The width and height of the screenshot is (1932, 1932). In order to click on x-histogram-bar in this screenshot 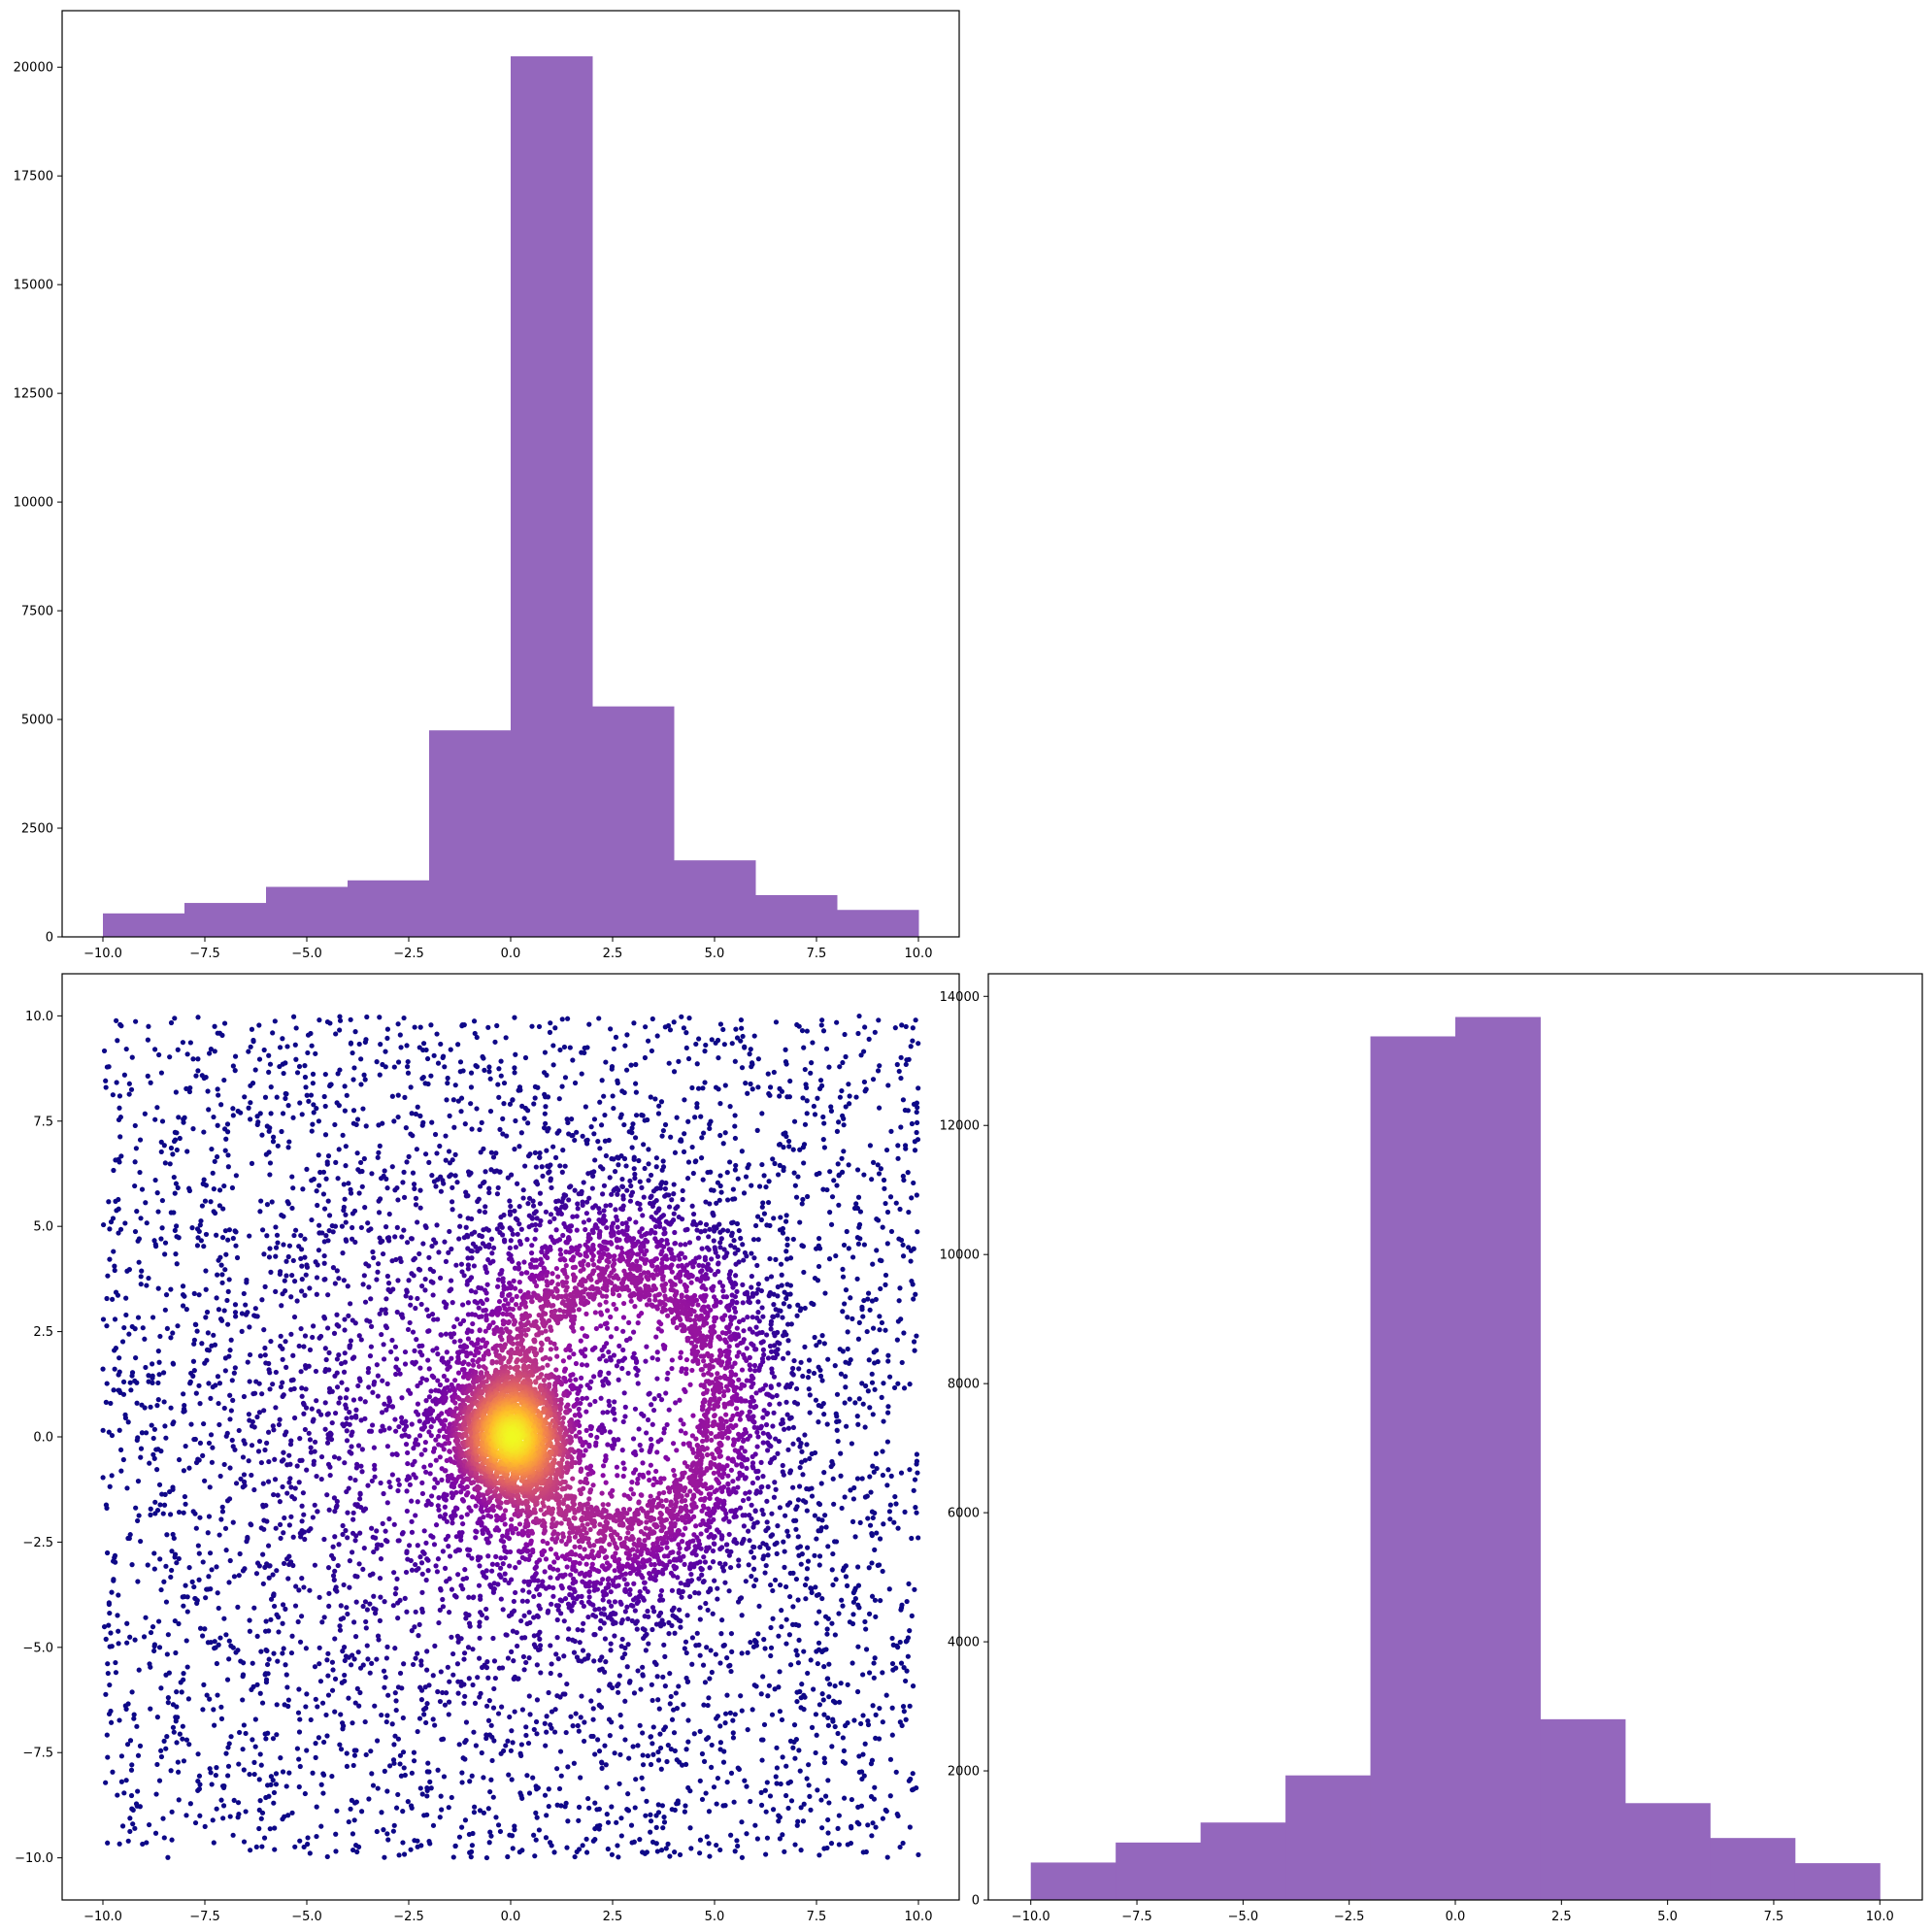, I will do `click(878, 923)`.